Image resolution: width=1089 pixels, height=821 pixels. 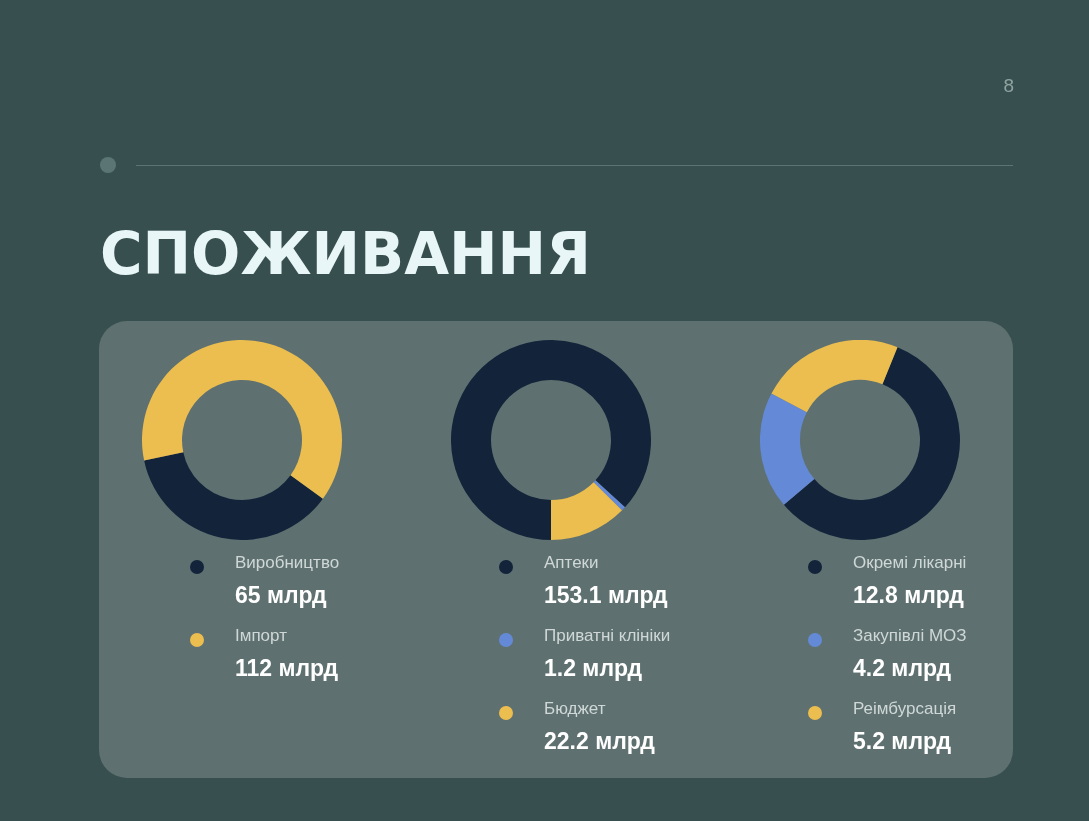 What do you see at coordinates (287, 668) in the screenshot?
I see `data-label: 112 млрд` at bounding box center [287, 668].